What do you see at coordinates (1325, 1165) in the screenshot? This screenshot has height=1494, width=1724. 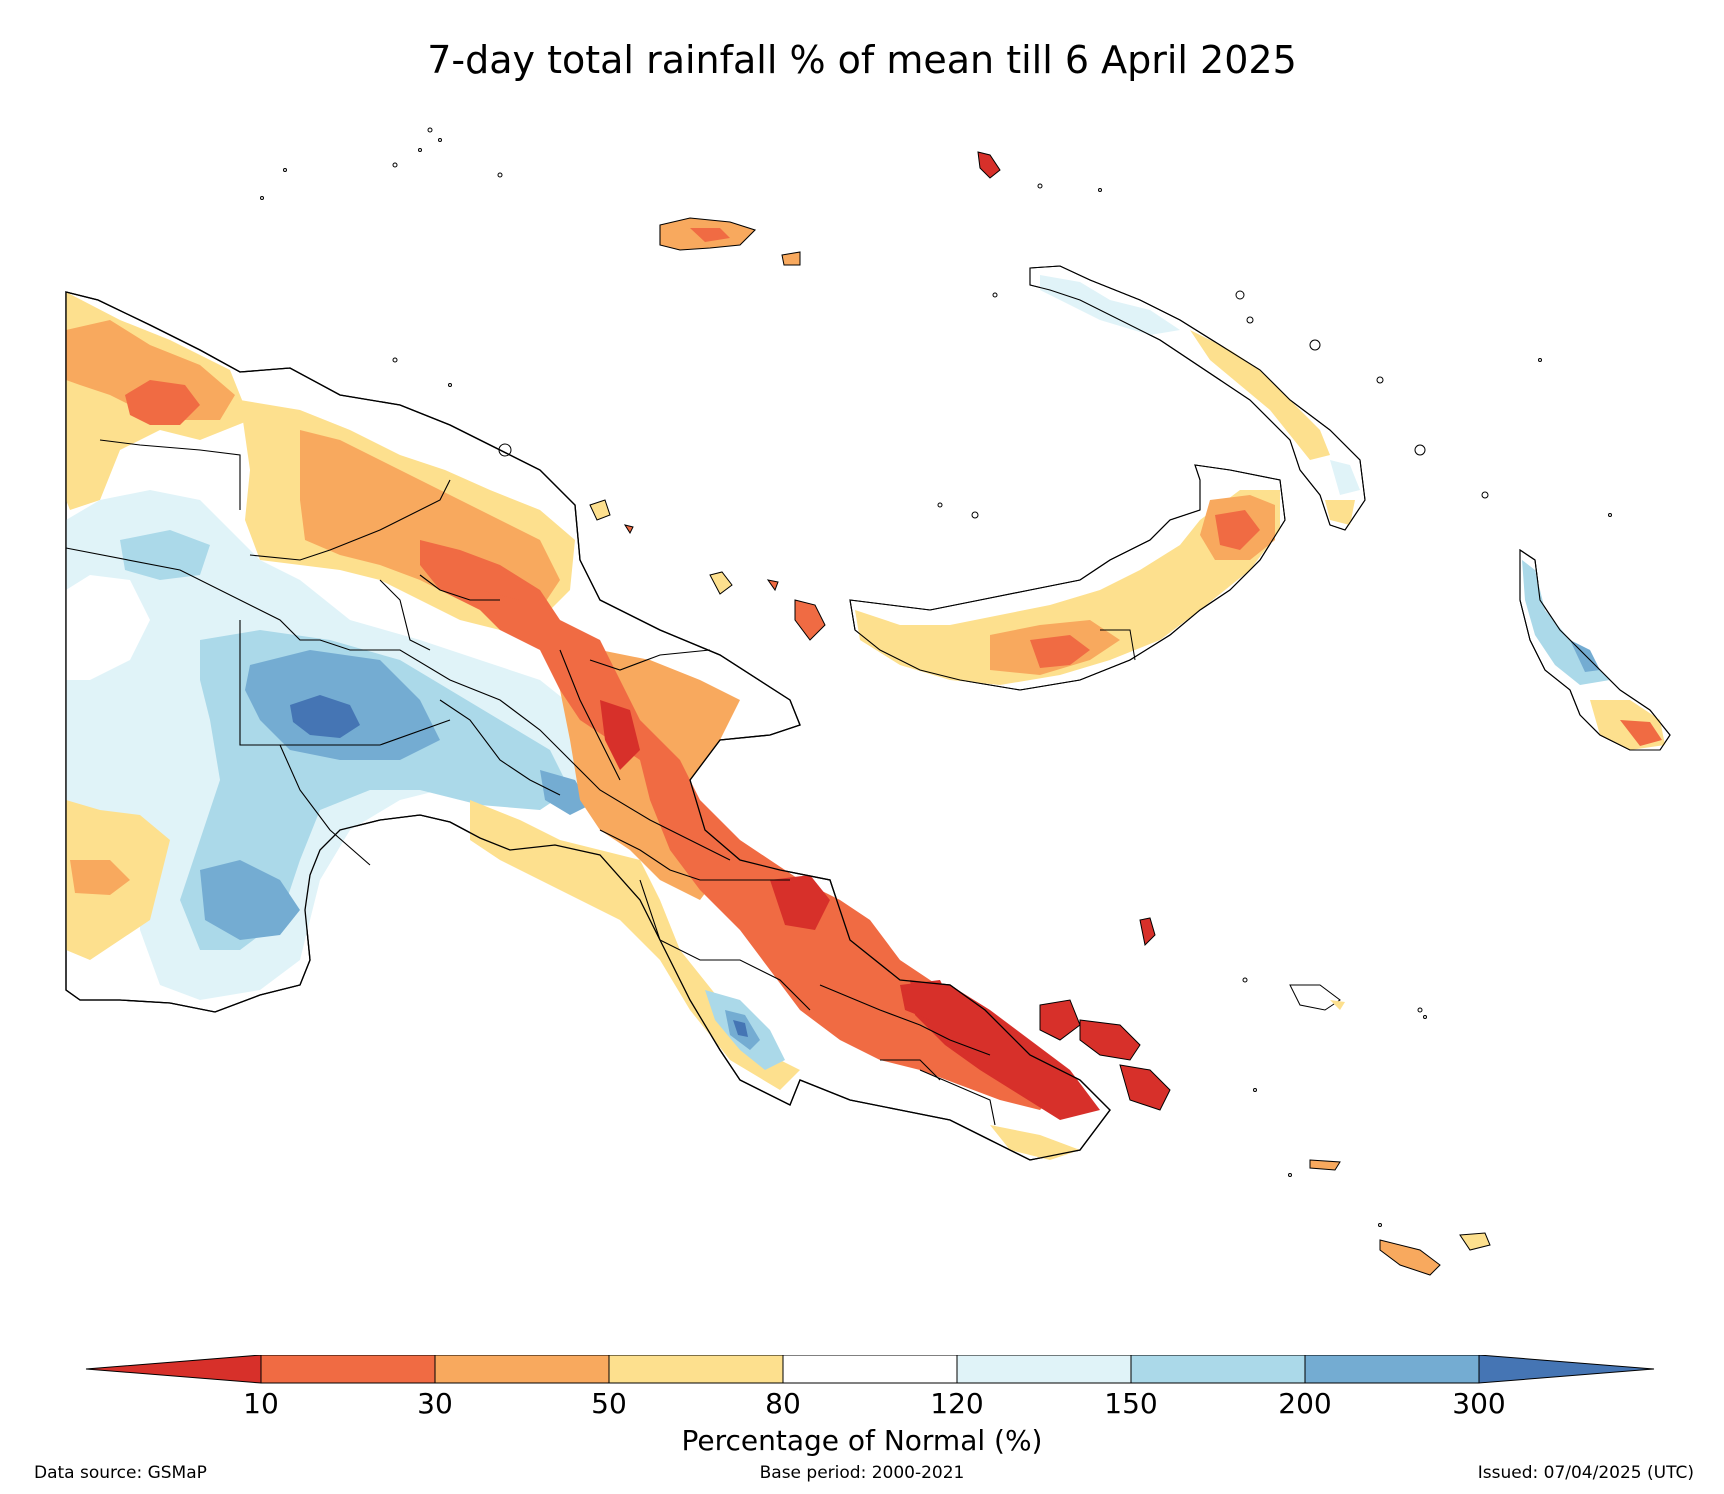 I see `misima-island` at bounding box center [1325, 1165].